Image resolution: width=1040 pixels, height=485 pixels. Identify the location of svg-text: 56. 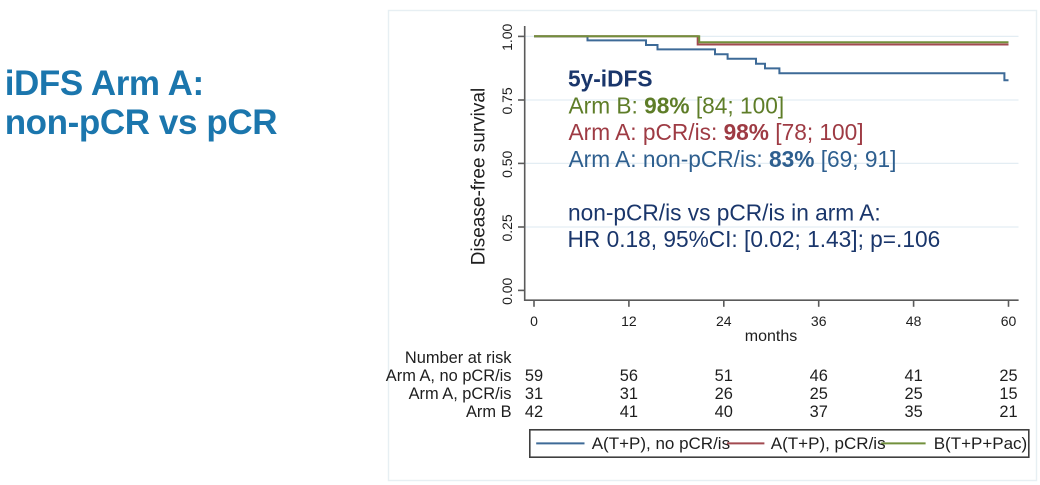
(629, 376).